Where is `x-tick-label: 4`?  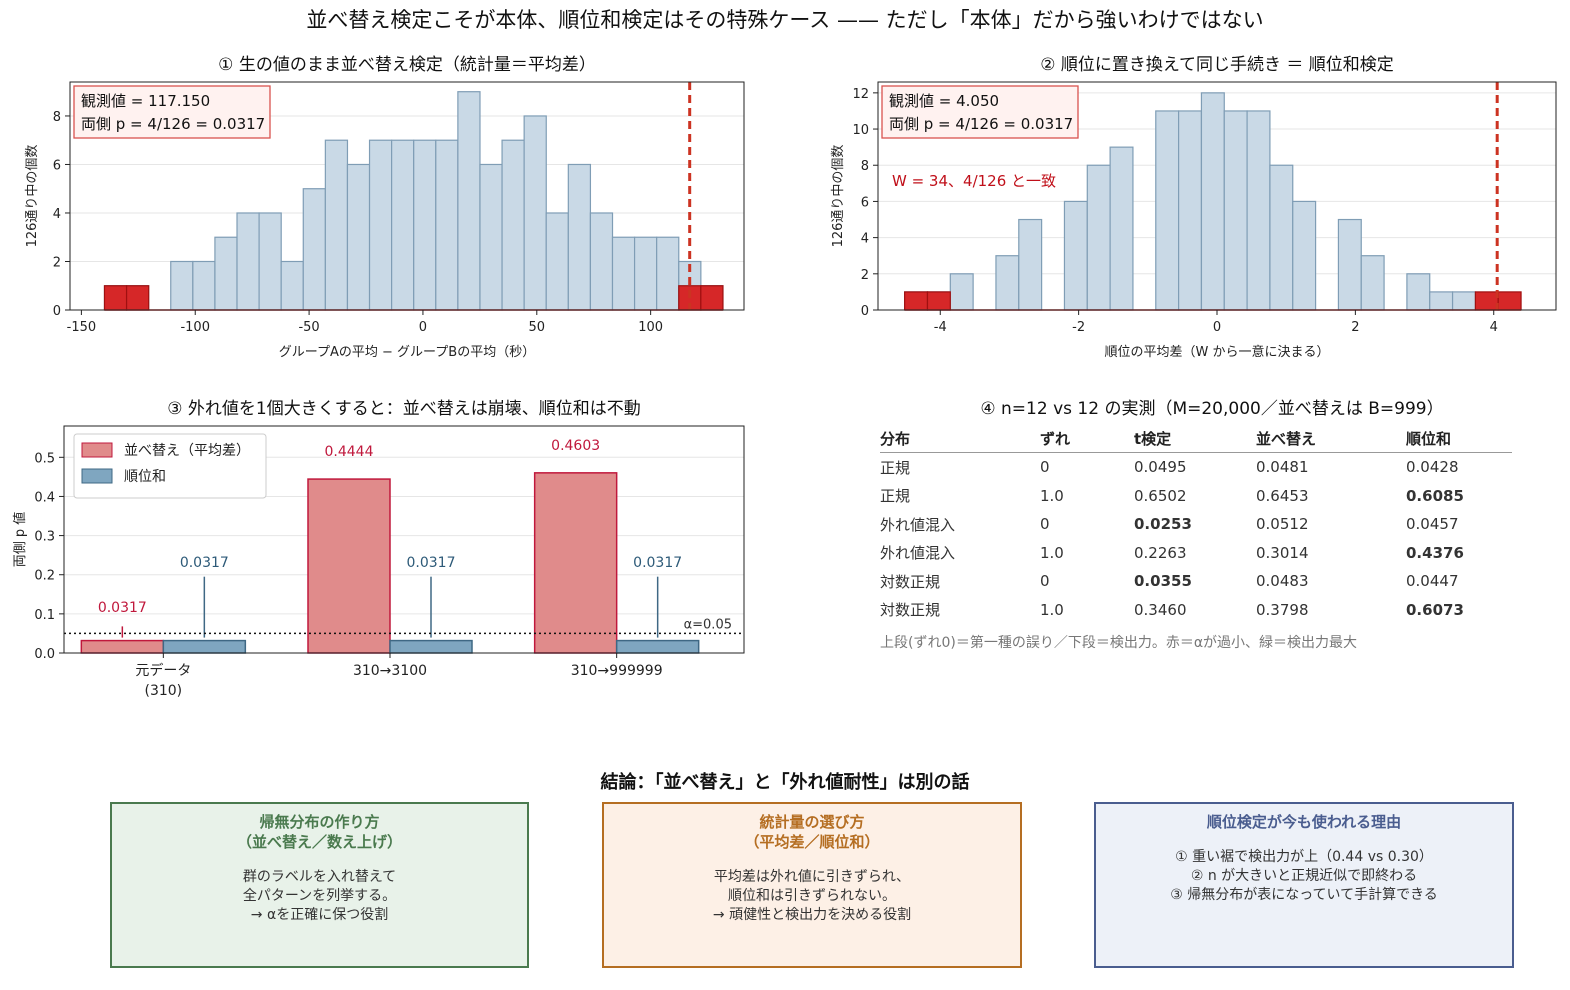
x-tick-label: 4 is located at coordinates (1494, 327).